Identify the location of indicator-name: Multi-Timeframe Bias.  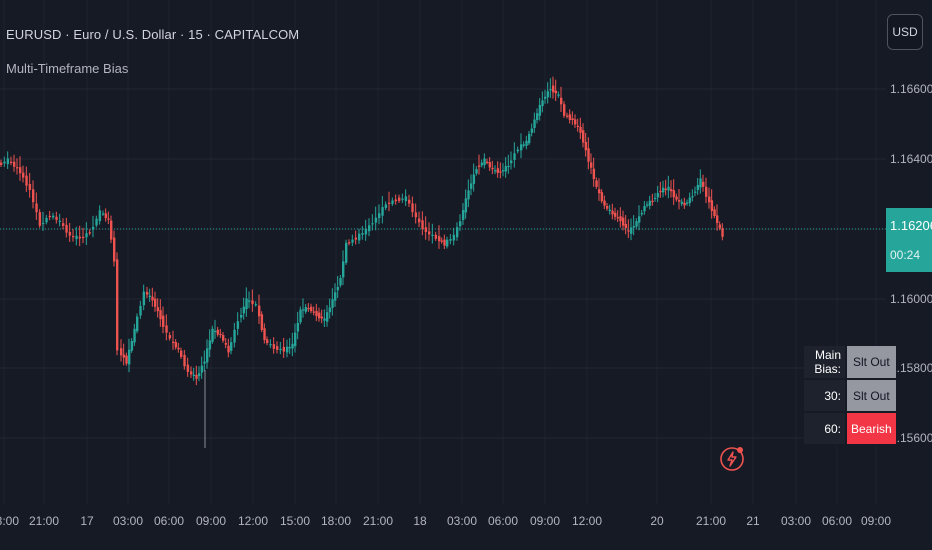
(67, 68).